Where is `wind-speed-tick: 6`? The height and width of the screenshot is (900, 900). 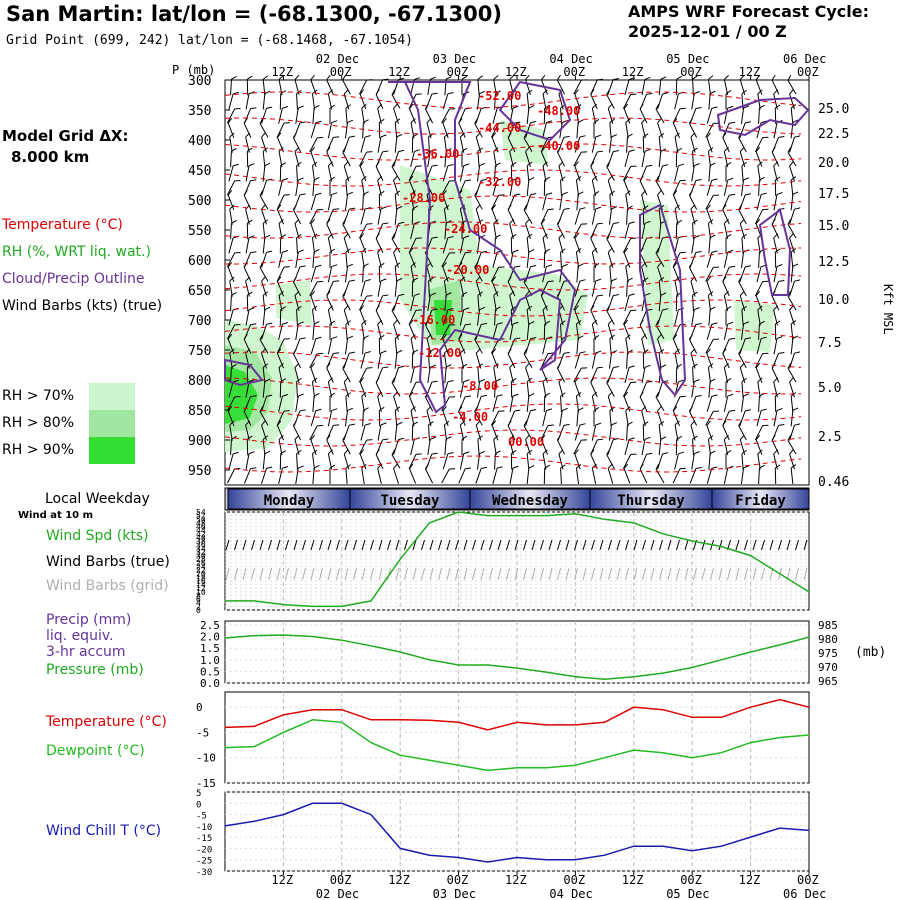 wind-speed-tick: 6 is located at coordinates (198, 599).